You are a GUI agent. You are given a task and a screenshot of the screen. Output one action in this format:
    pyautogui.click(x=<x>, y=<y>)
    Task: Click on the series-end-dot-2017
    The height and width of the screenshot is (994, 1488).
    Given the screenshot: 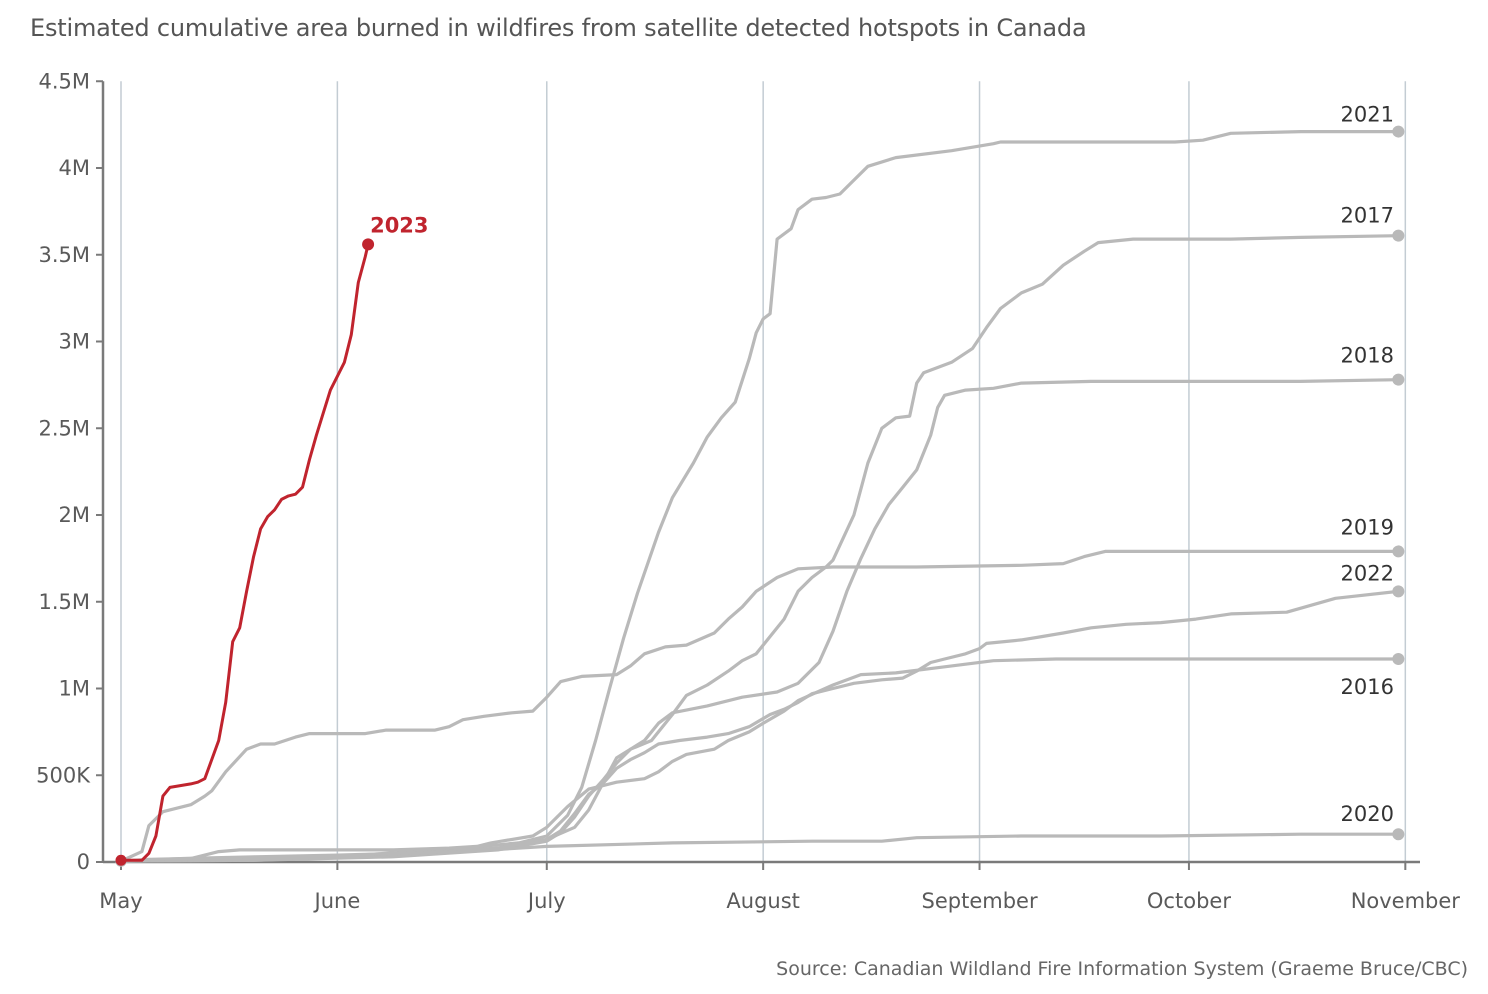 What is the action you would take?
    pyautogui.click(x=1398, y=235)
    